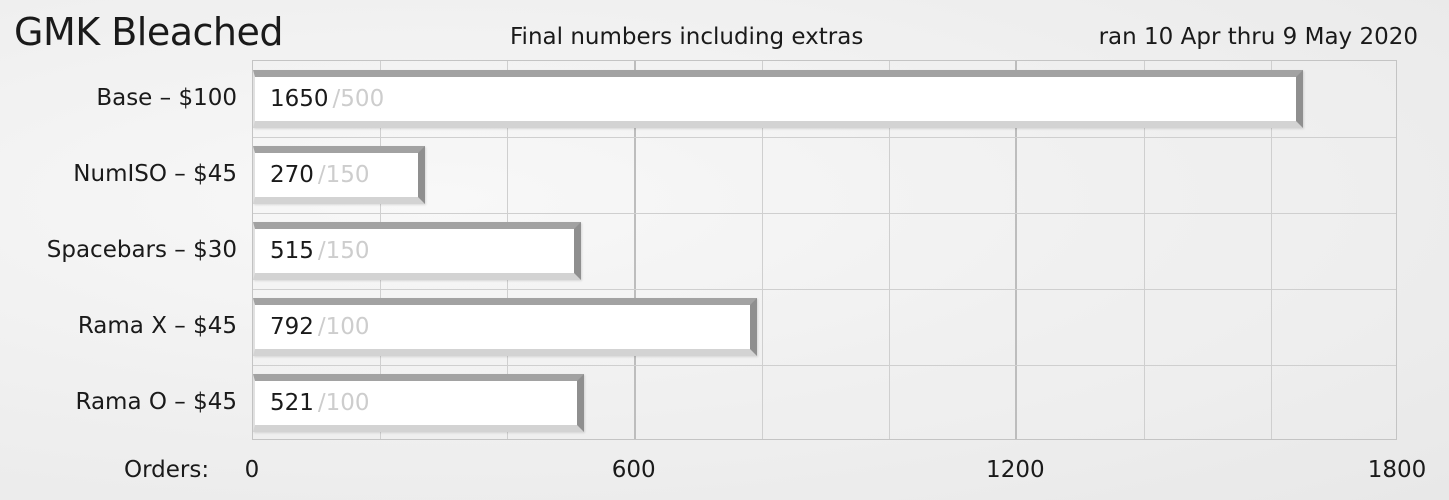 The height and width of the screenshot is (500, 1449). What do you see at coordinates (292, 327) in the screenshot?
I see `bar-value: 792` at bounding box center [292, 327].